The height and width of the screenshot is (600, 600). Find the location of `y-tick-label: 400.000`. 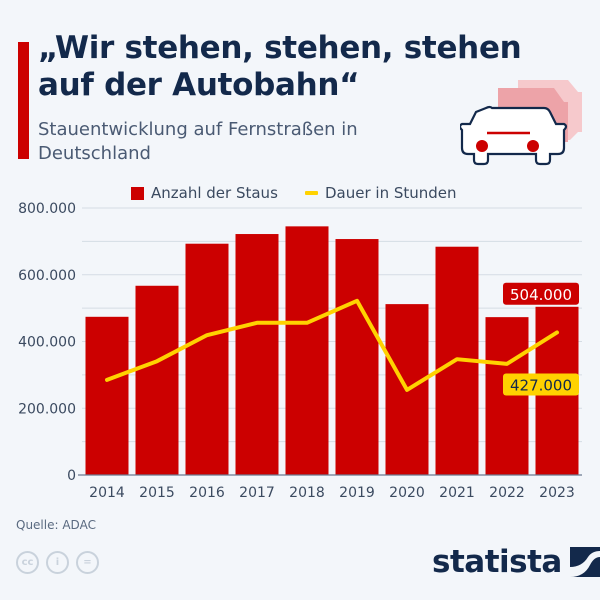

y-tick-label: 400.000 is located at coordinates (47, 343).